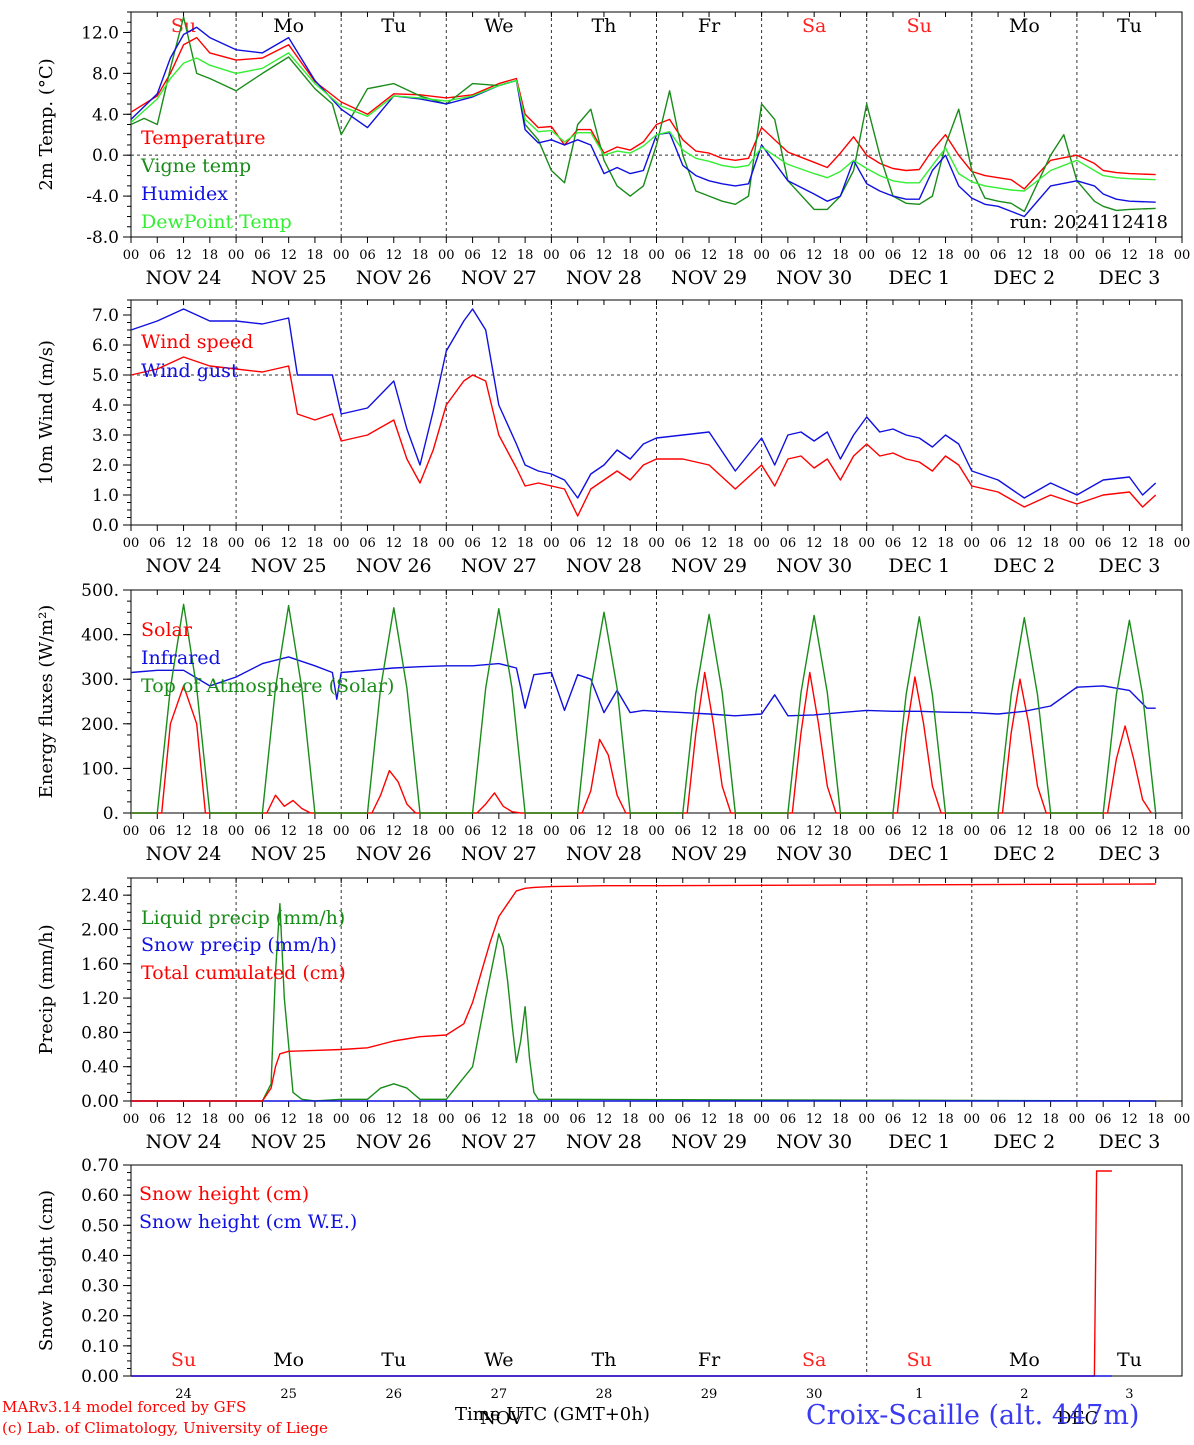 This screenshot has width=1194, height=1445. I want to click on day-label: NOV 30, so click(814, 566).